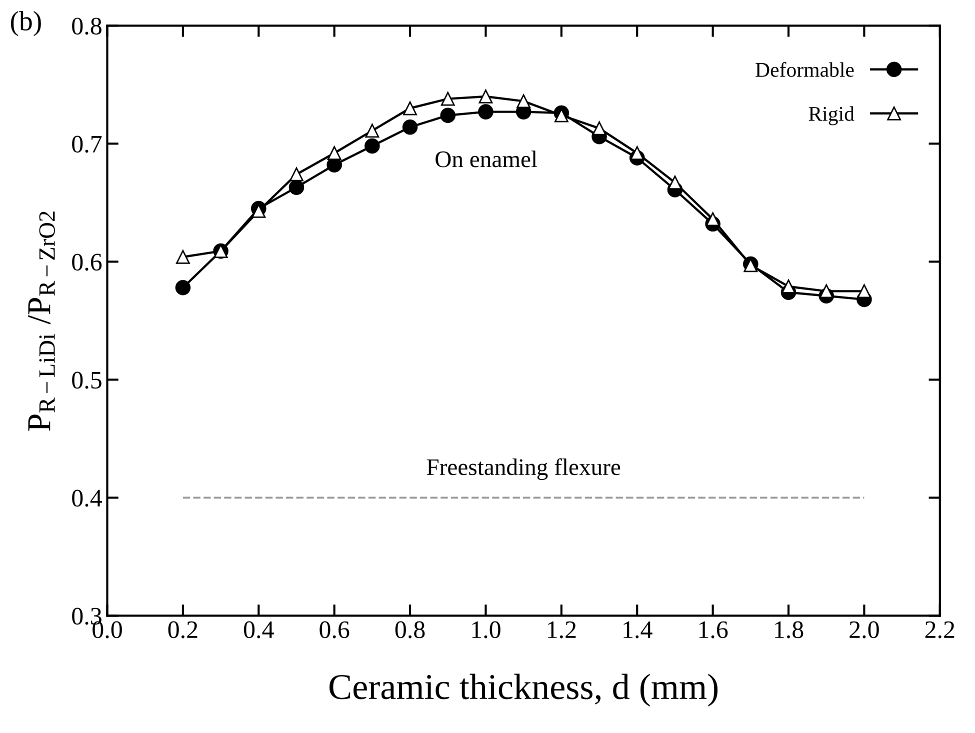 This screenshot has width=975, height=733. What do you see at coordinates (25, 23) in the screenshot?
I see `text: (b)` at bounding box center [25, 23].